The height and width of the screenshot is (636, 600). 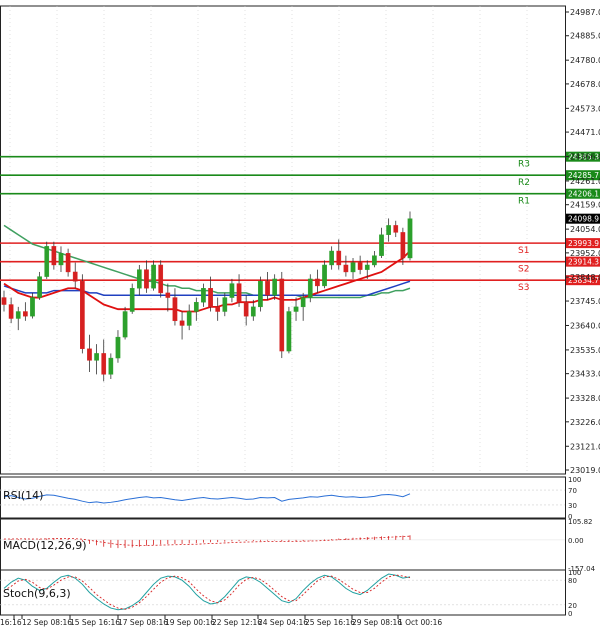 What do you see at coordinates (237, 622) in the screenshot?
I see `x-tick-label: 22 Sep 12:16` at bounding box center [237, 622].